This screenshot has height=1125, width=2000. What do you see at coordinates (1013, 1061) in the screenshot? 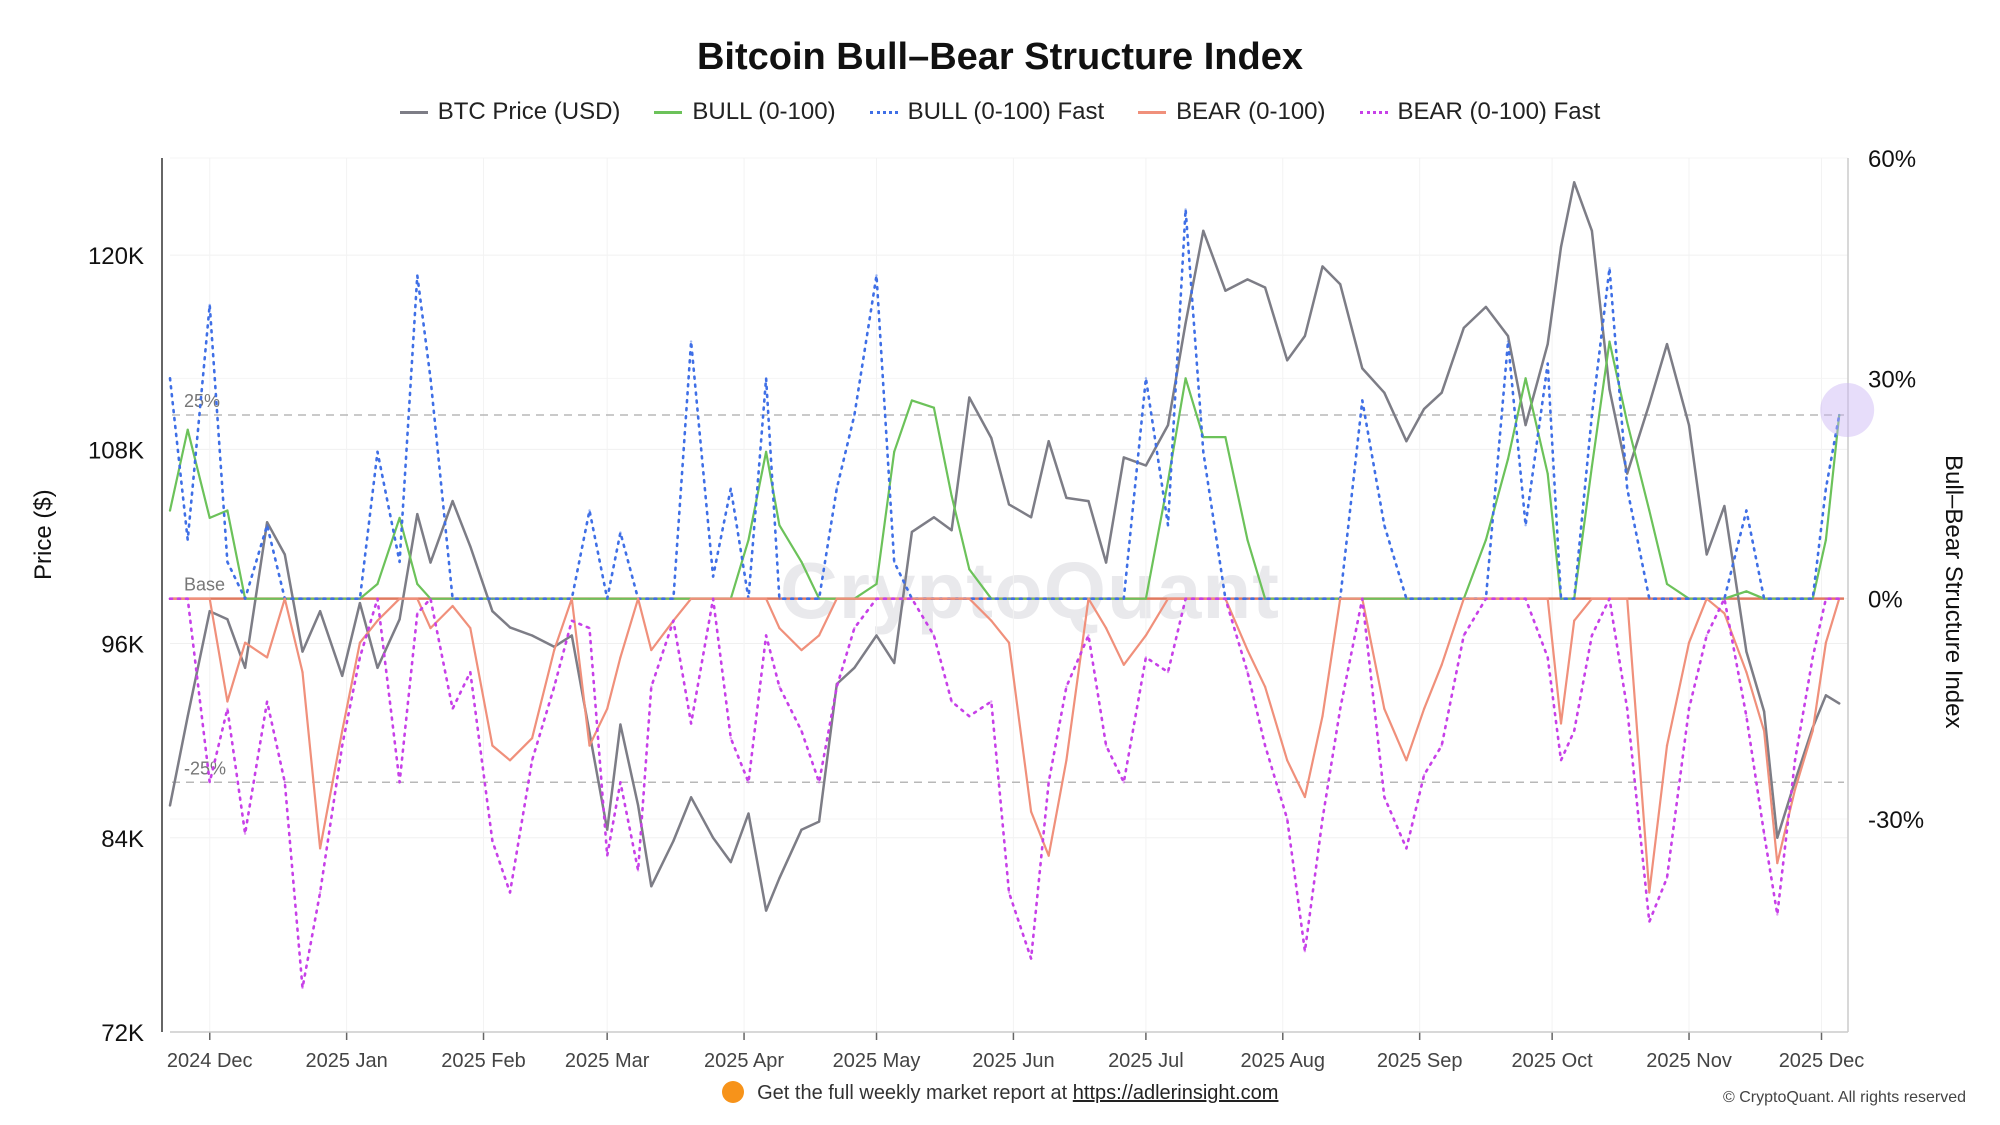
I see `x-tick-label: 2025 Jun` at bounding box center [1013, 1061].